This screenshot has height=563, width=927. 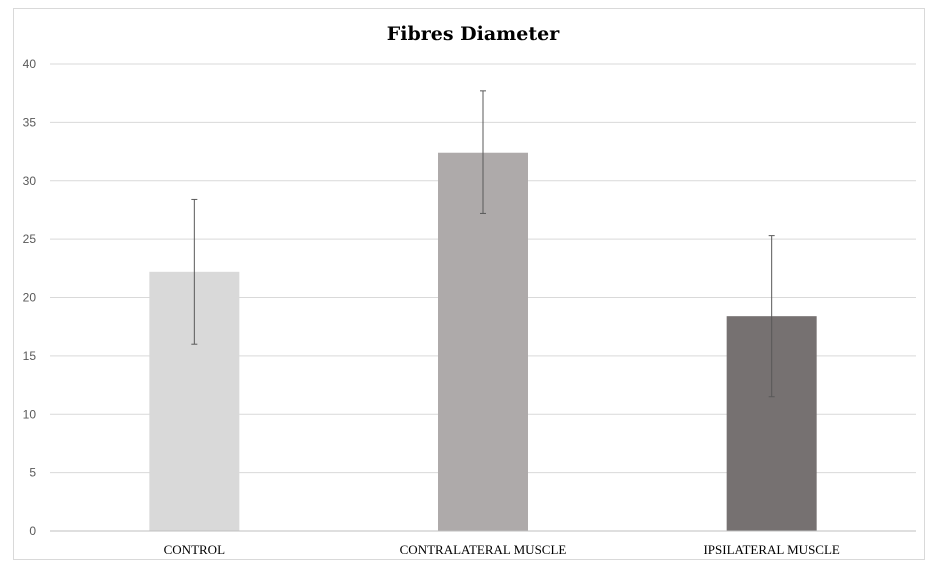 I want to click on y-tick-label: 20, so click(x=30, y=298).